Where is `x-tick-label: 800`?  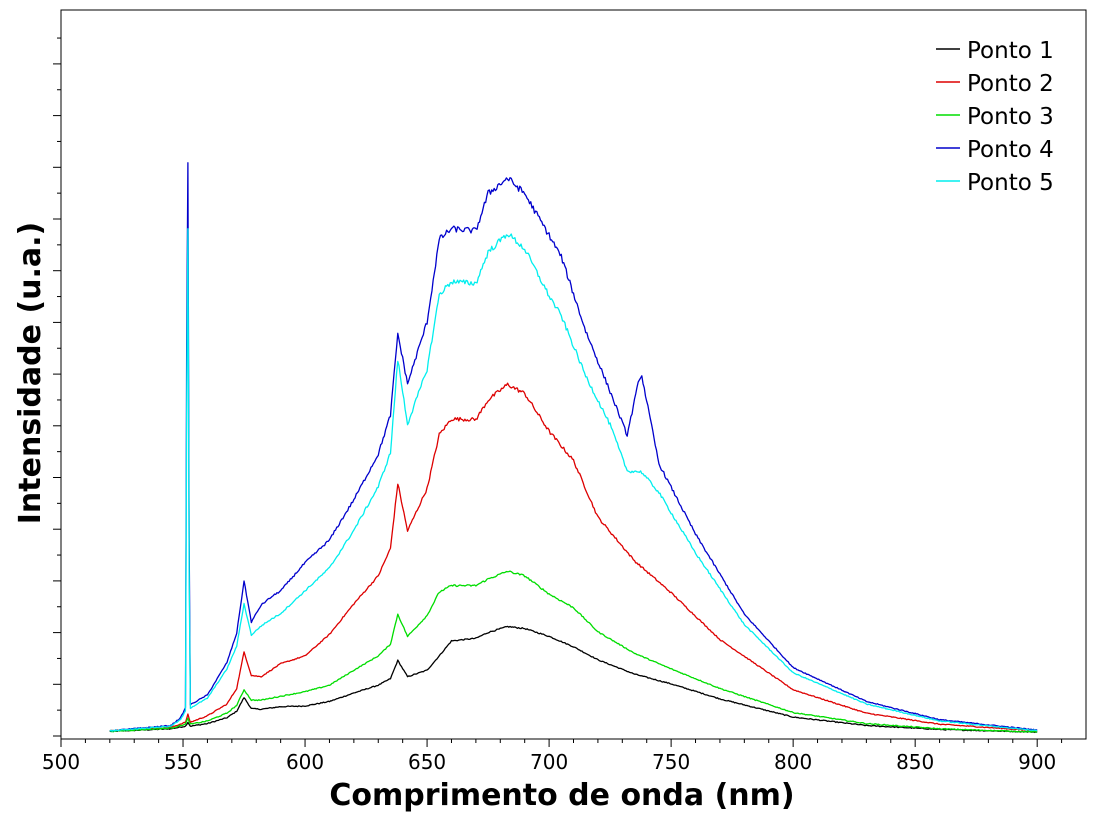 x-tick-label: 800 is located at coordinates (793, 762).